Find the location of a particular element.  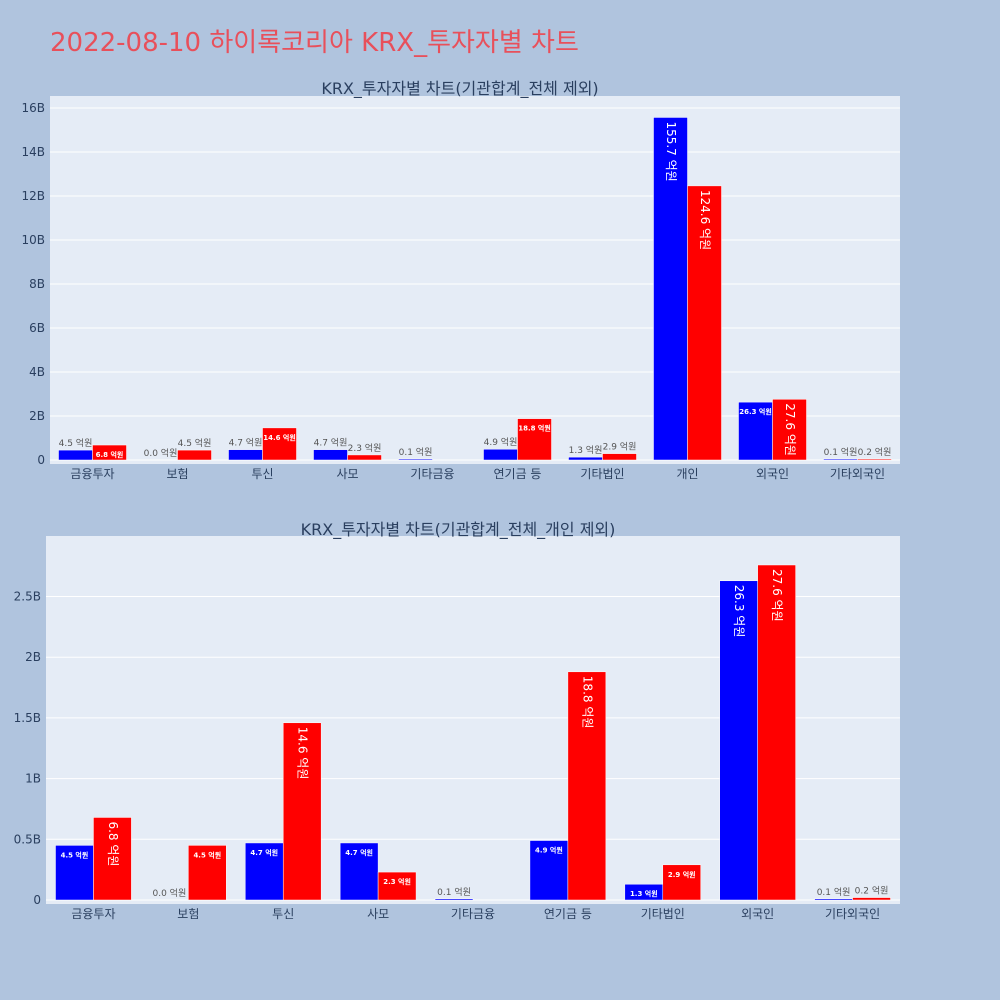

y-tick-label: 0 is located at coordinates (37, 900).